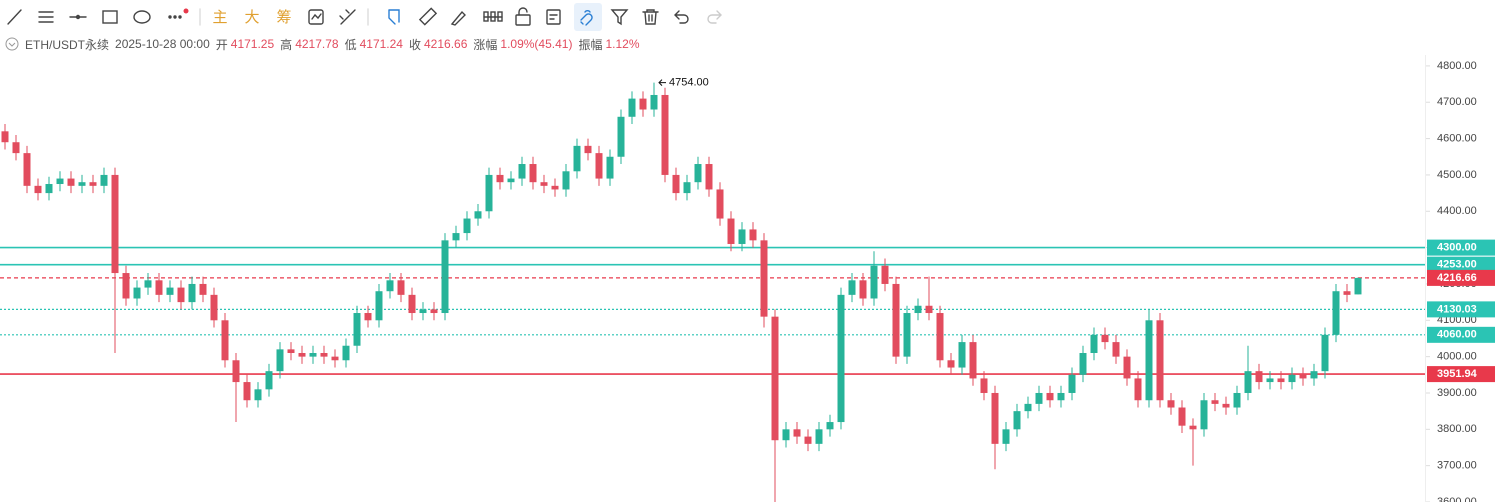 The height and width of the screenshot is (502, 1501). Describe the element at coordinates (650, 17) in the screenshot. I see `delete-tool` at that location.